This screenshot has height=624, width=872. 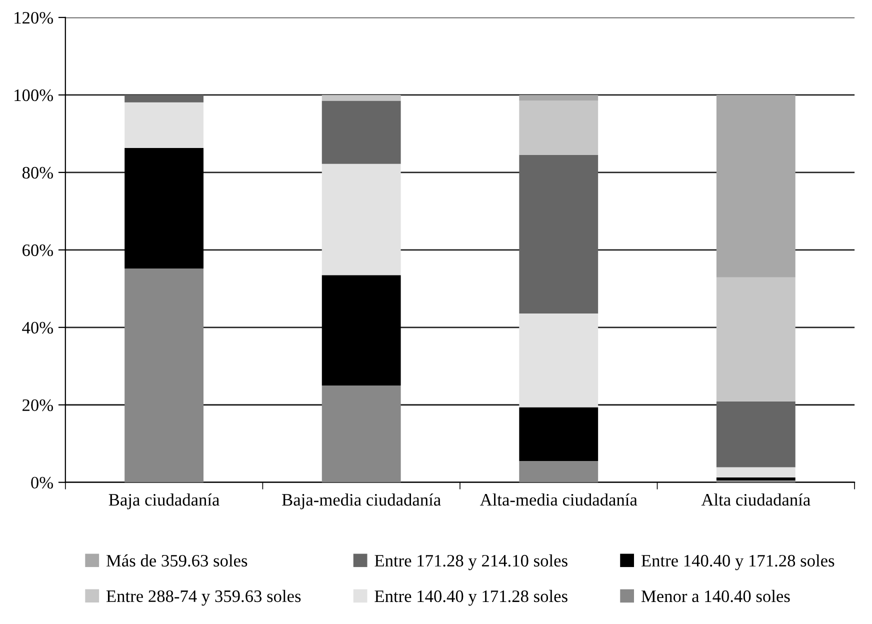 I want to click on legend-label: Entre 288-74 y 359.63 soles, so click(x=203, y=598).